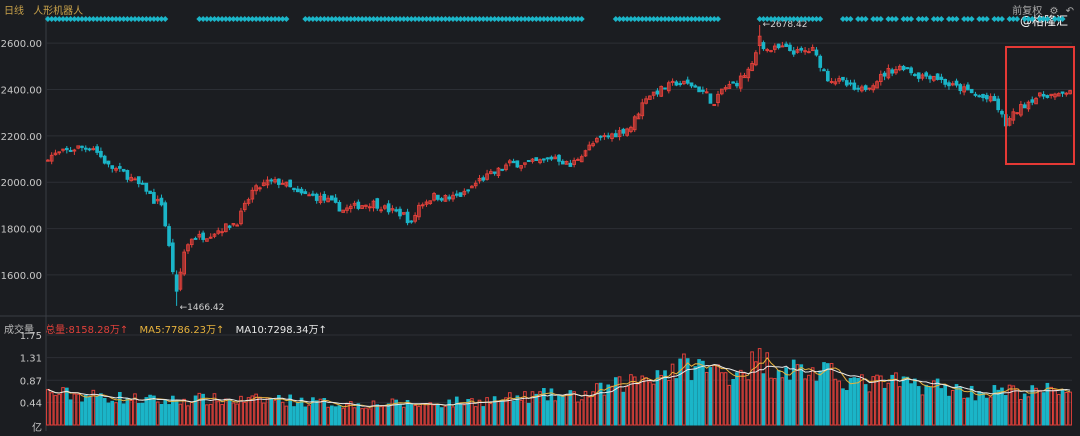 Image resolution: width=1080 pixels, height=436 pixels. I want to click on adjust-button: 前复权, so click(1027, 11).